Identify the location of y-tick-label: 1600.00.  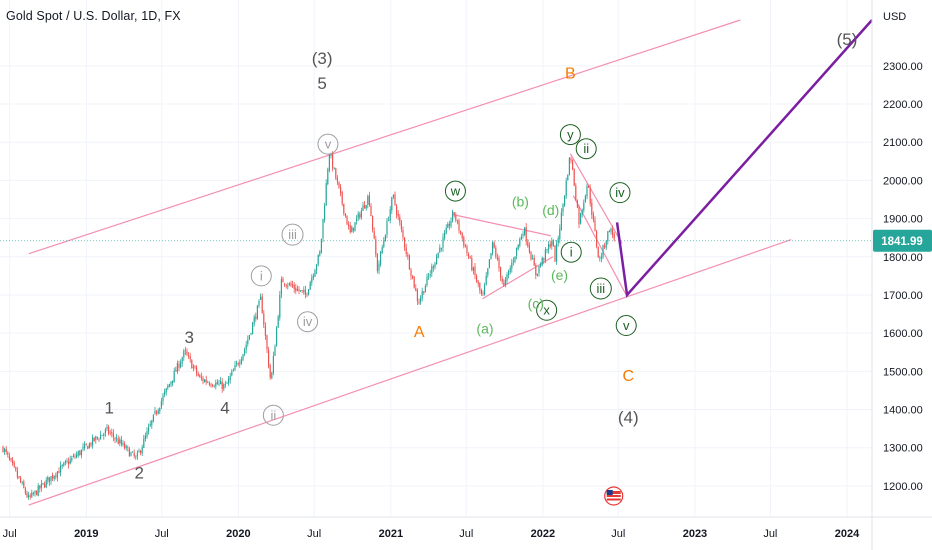
(903, 334).